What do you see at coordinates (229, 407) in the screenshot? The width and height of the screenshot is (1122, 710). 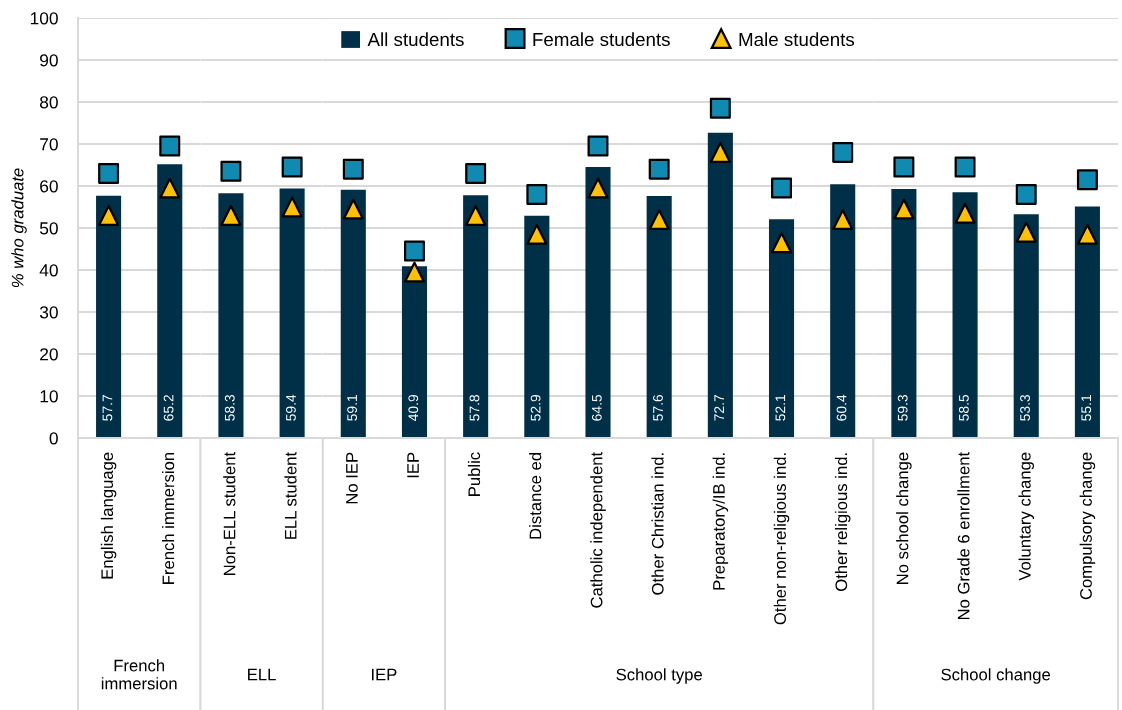 I see `data-label: 58.3` at bounding box center [229, 407].